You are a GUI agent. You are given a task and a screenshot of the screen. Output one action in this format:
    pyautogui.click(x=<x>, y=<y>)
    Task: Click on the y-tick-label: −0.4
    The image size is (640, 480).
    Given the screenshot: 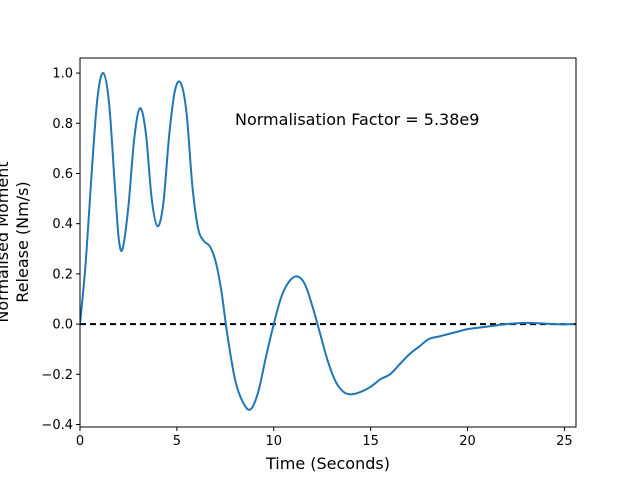 What is the action you would take?
    pyautogui.click(x=57, y=425)
    